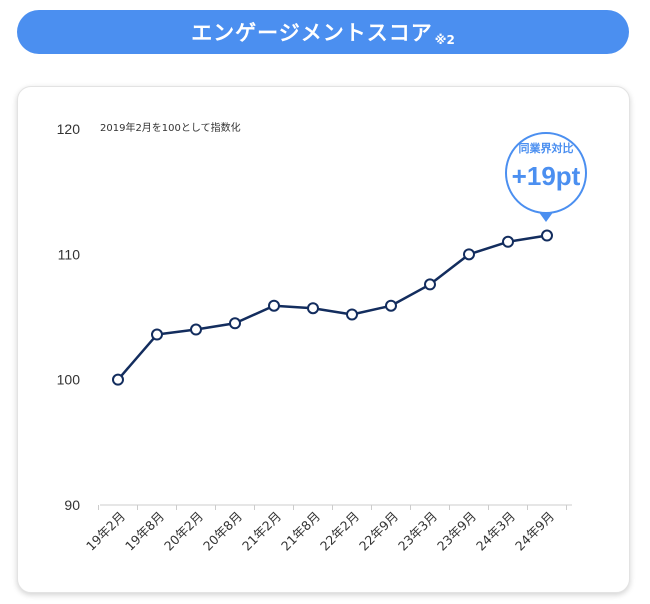 The width and height of the screenshot is (650, 604). I want to click on title-banner: エンゲージメントスコア ※2, so click(323, 32).